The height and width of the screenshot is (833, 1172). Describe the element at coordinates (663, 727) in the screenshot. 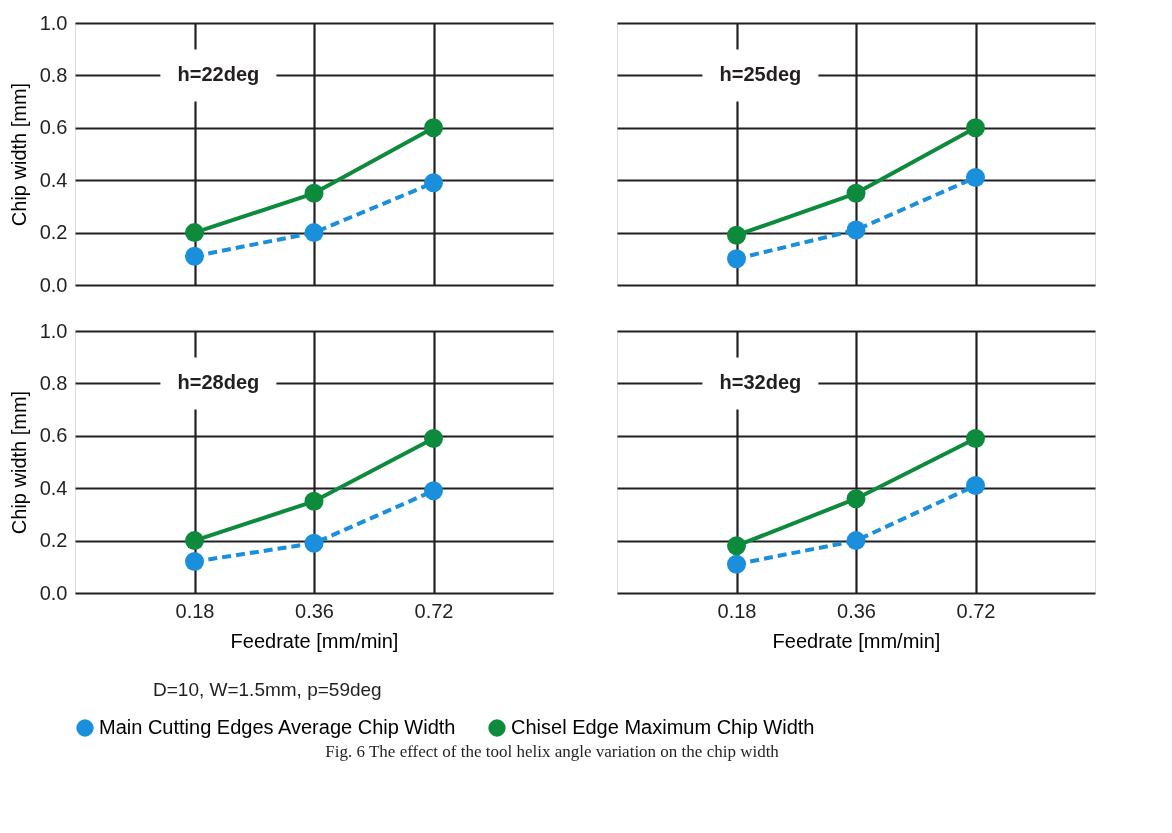

I see `legend-label: Chisel Edge Maximum Chip Width` at that location.